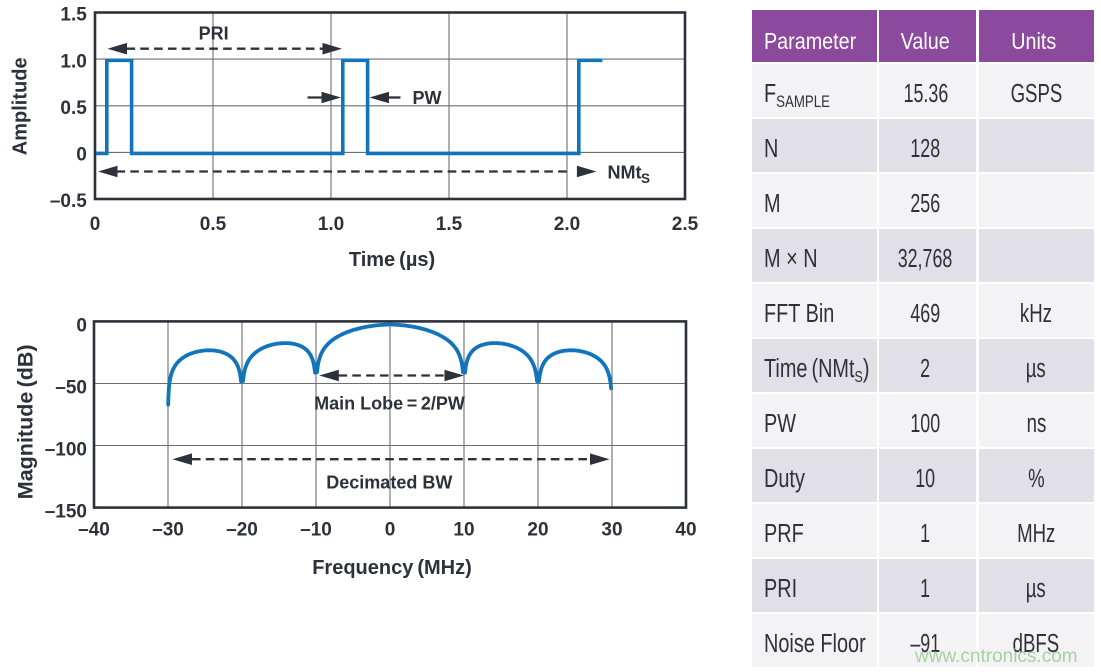 Image resolution: width=1101 pixels, height=672 pixels. I want to click on svg-text: Magnitude (dB), so click(26, 421).